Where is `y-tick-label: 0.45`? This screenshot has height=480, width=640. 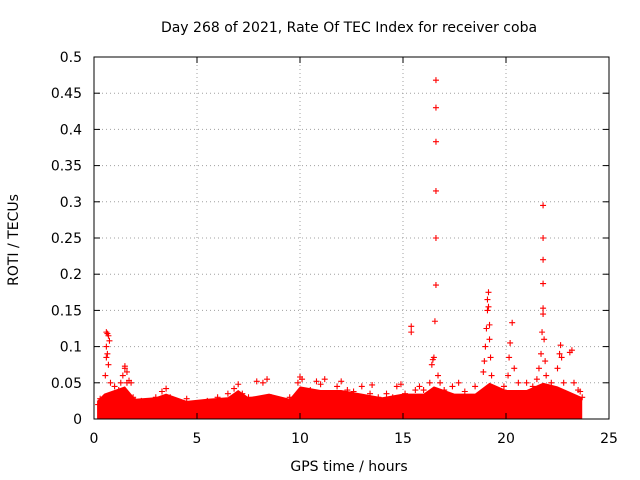
y-tick-label: 0.45 is located at coordinates (66, 94).